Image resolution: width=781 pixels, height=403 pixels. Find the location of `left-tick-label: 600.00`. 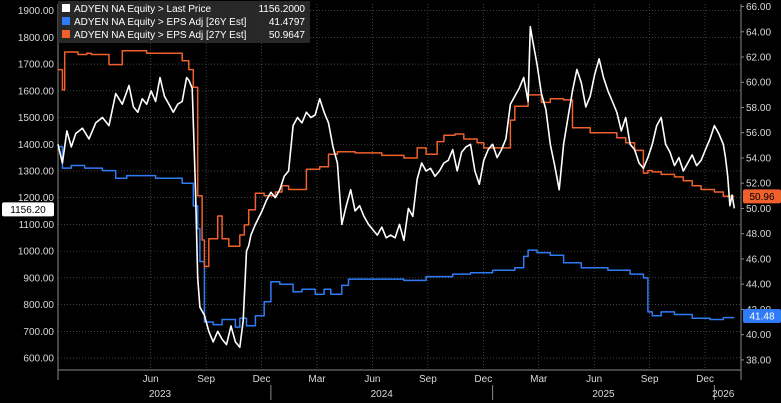

left-tick-label: 600.00 is located at coordinates (38, 358).